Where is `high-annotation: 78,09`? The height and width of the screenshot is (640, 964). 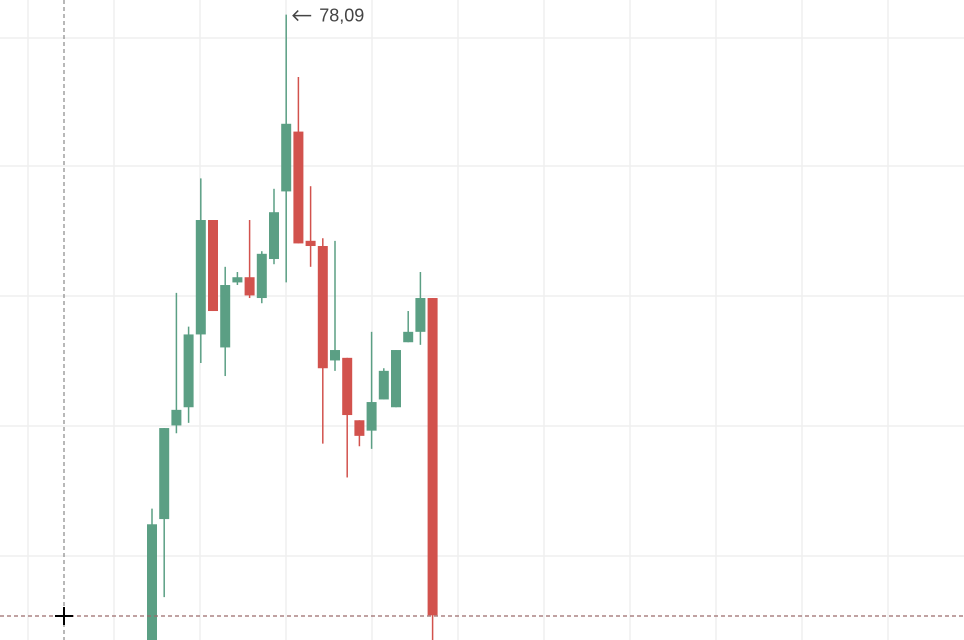
high-annotation: 78,09 is located at coordinates (328, 15).